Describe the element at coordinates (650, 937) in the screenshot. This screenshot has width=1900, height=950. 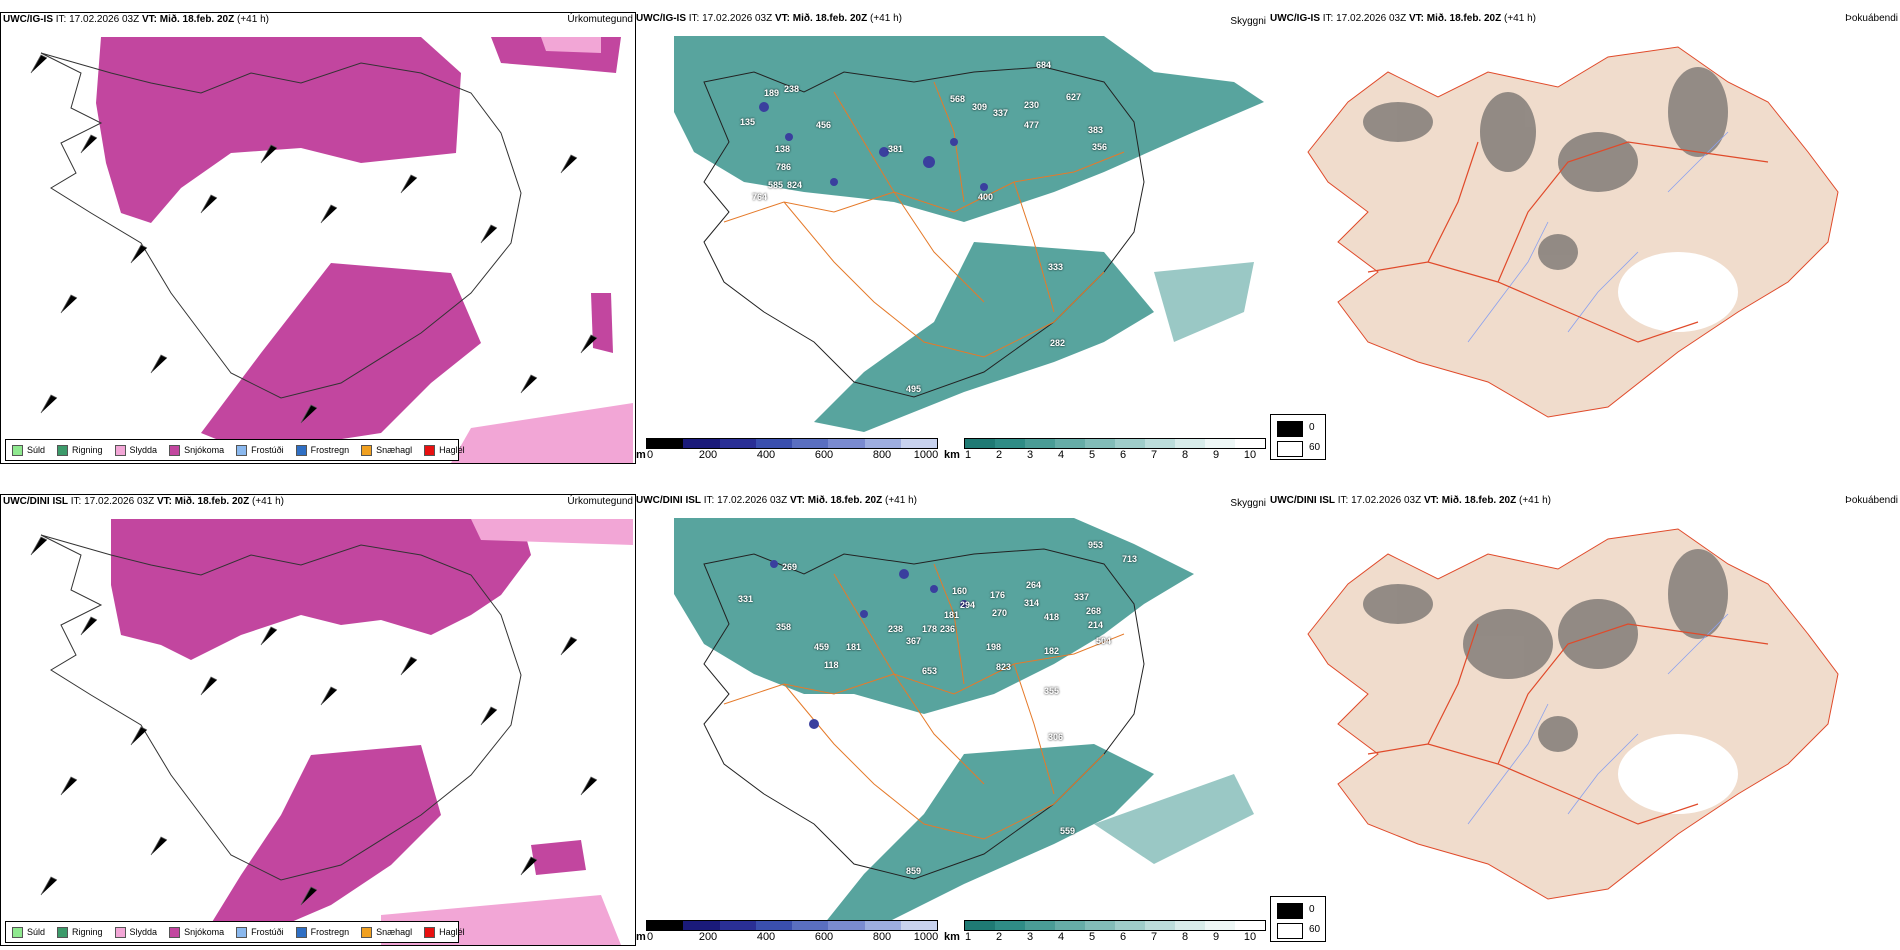
I see `ceiling-tick: 0` at that location.